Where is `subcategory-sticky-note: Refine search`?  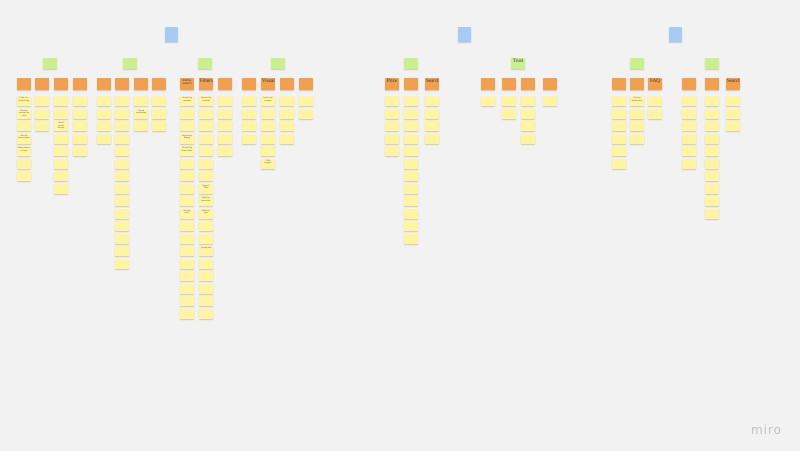 subcategory-sticky-note: Refine search is located at coordinates (187, 84).